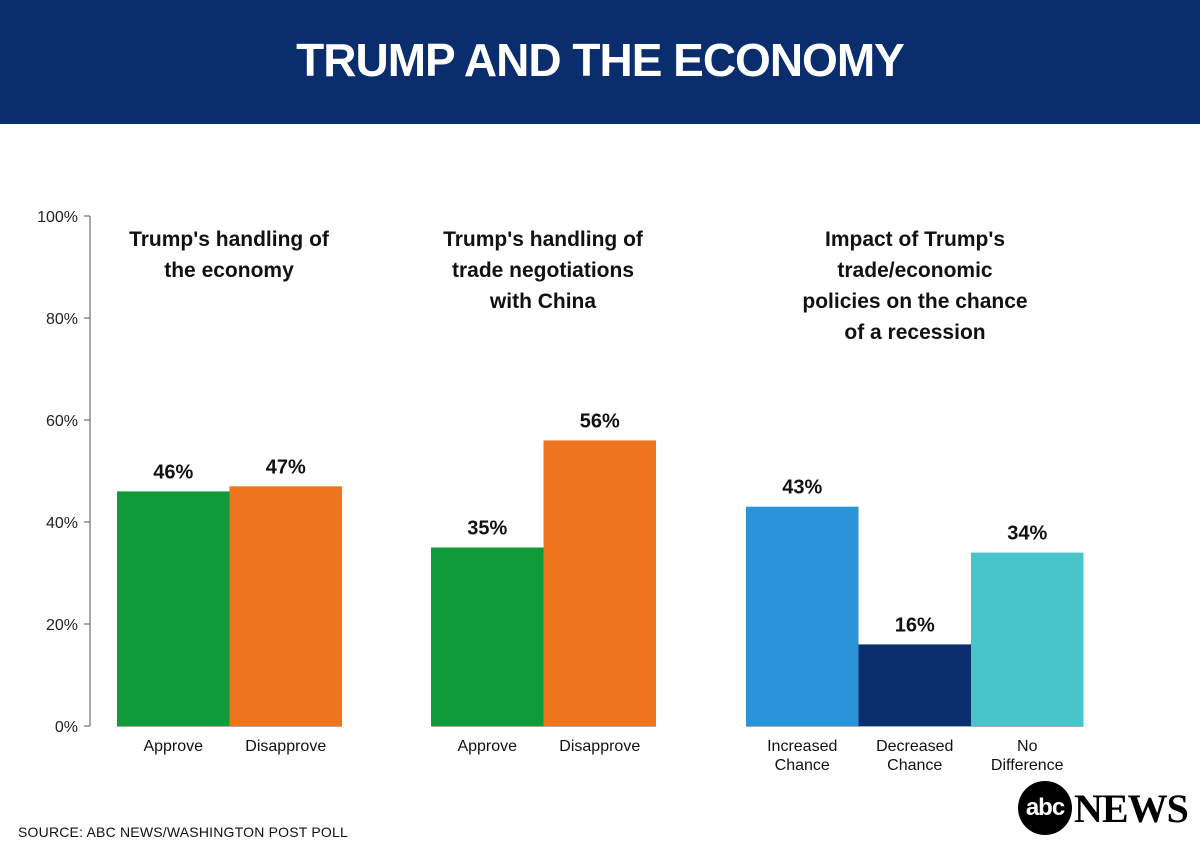 The width and height of the screenshot is (1200, 848). I want to click on x-tick-label: Decreased, so click(914, 746).